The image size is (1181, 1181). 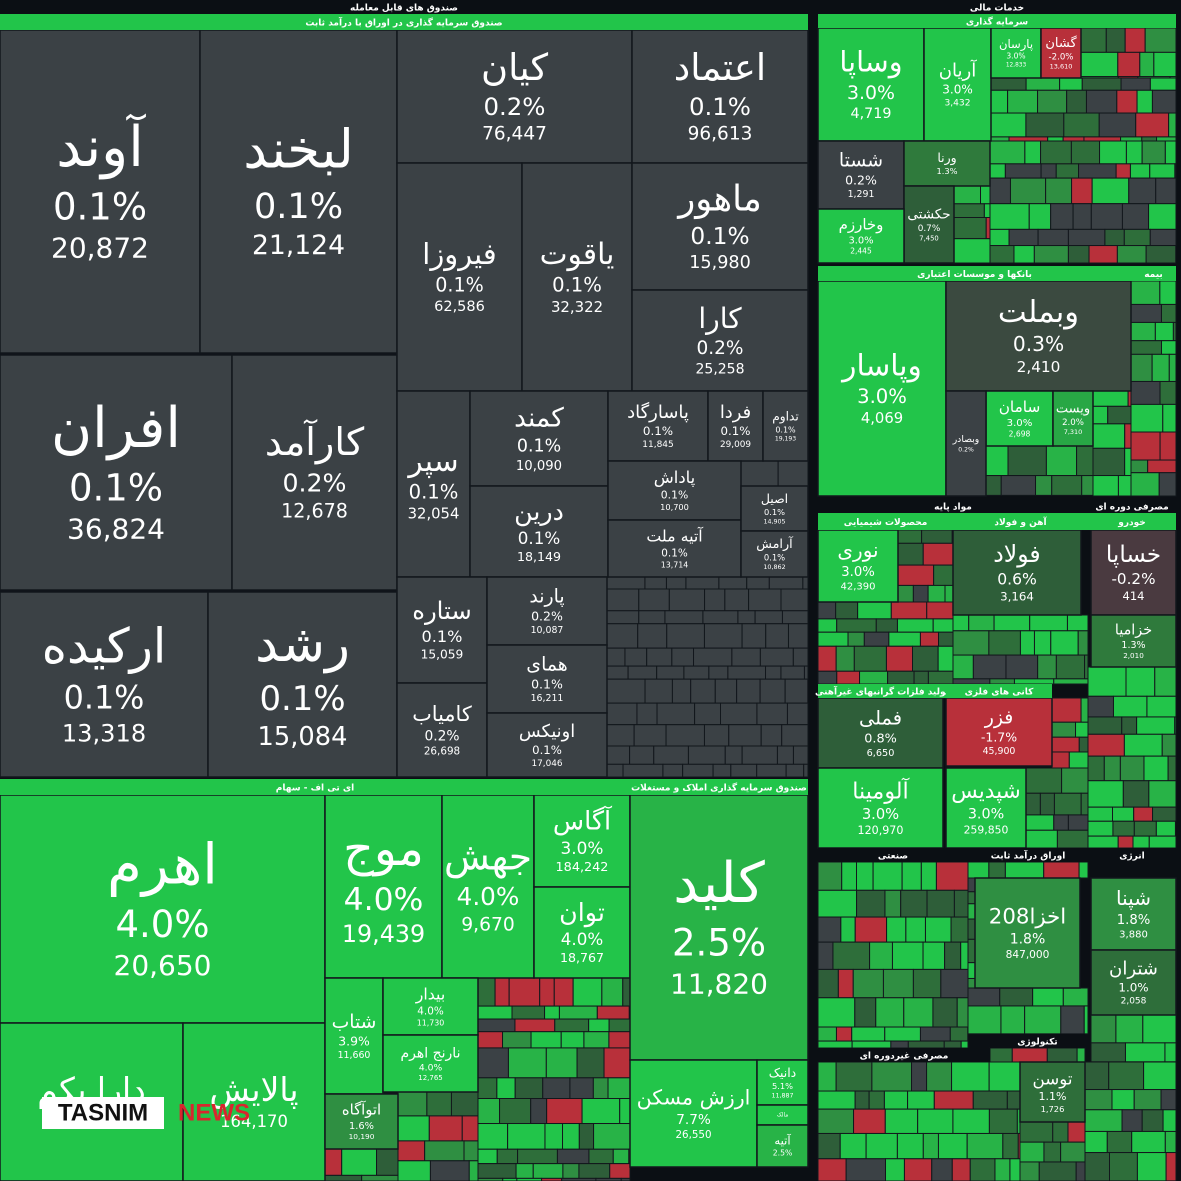 What do you see at coordinates (1020, 423) in the screenshot?
I see `tile-change: 3.0%` at bounding box center [1020, 423].